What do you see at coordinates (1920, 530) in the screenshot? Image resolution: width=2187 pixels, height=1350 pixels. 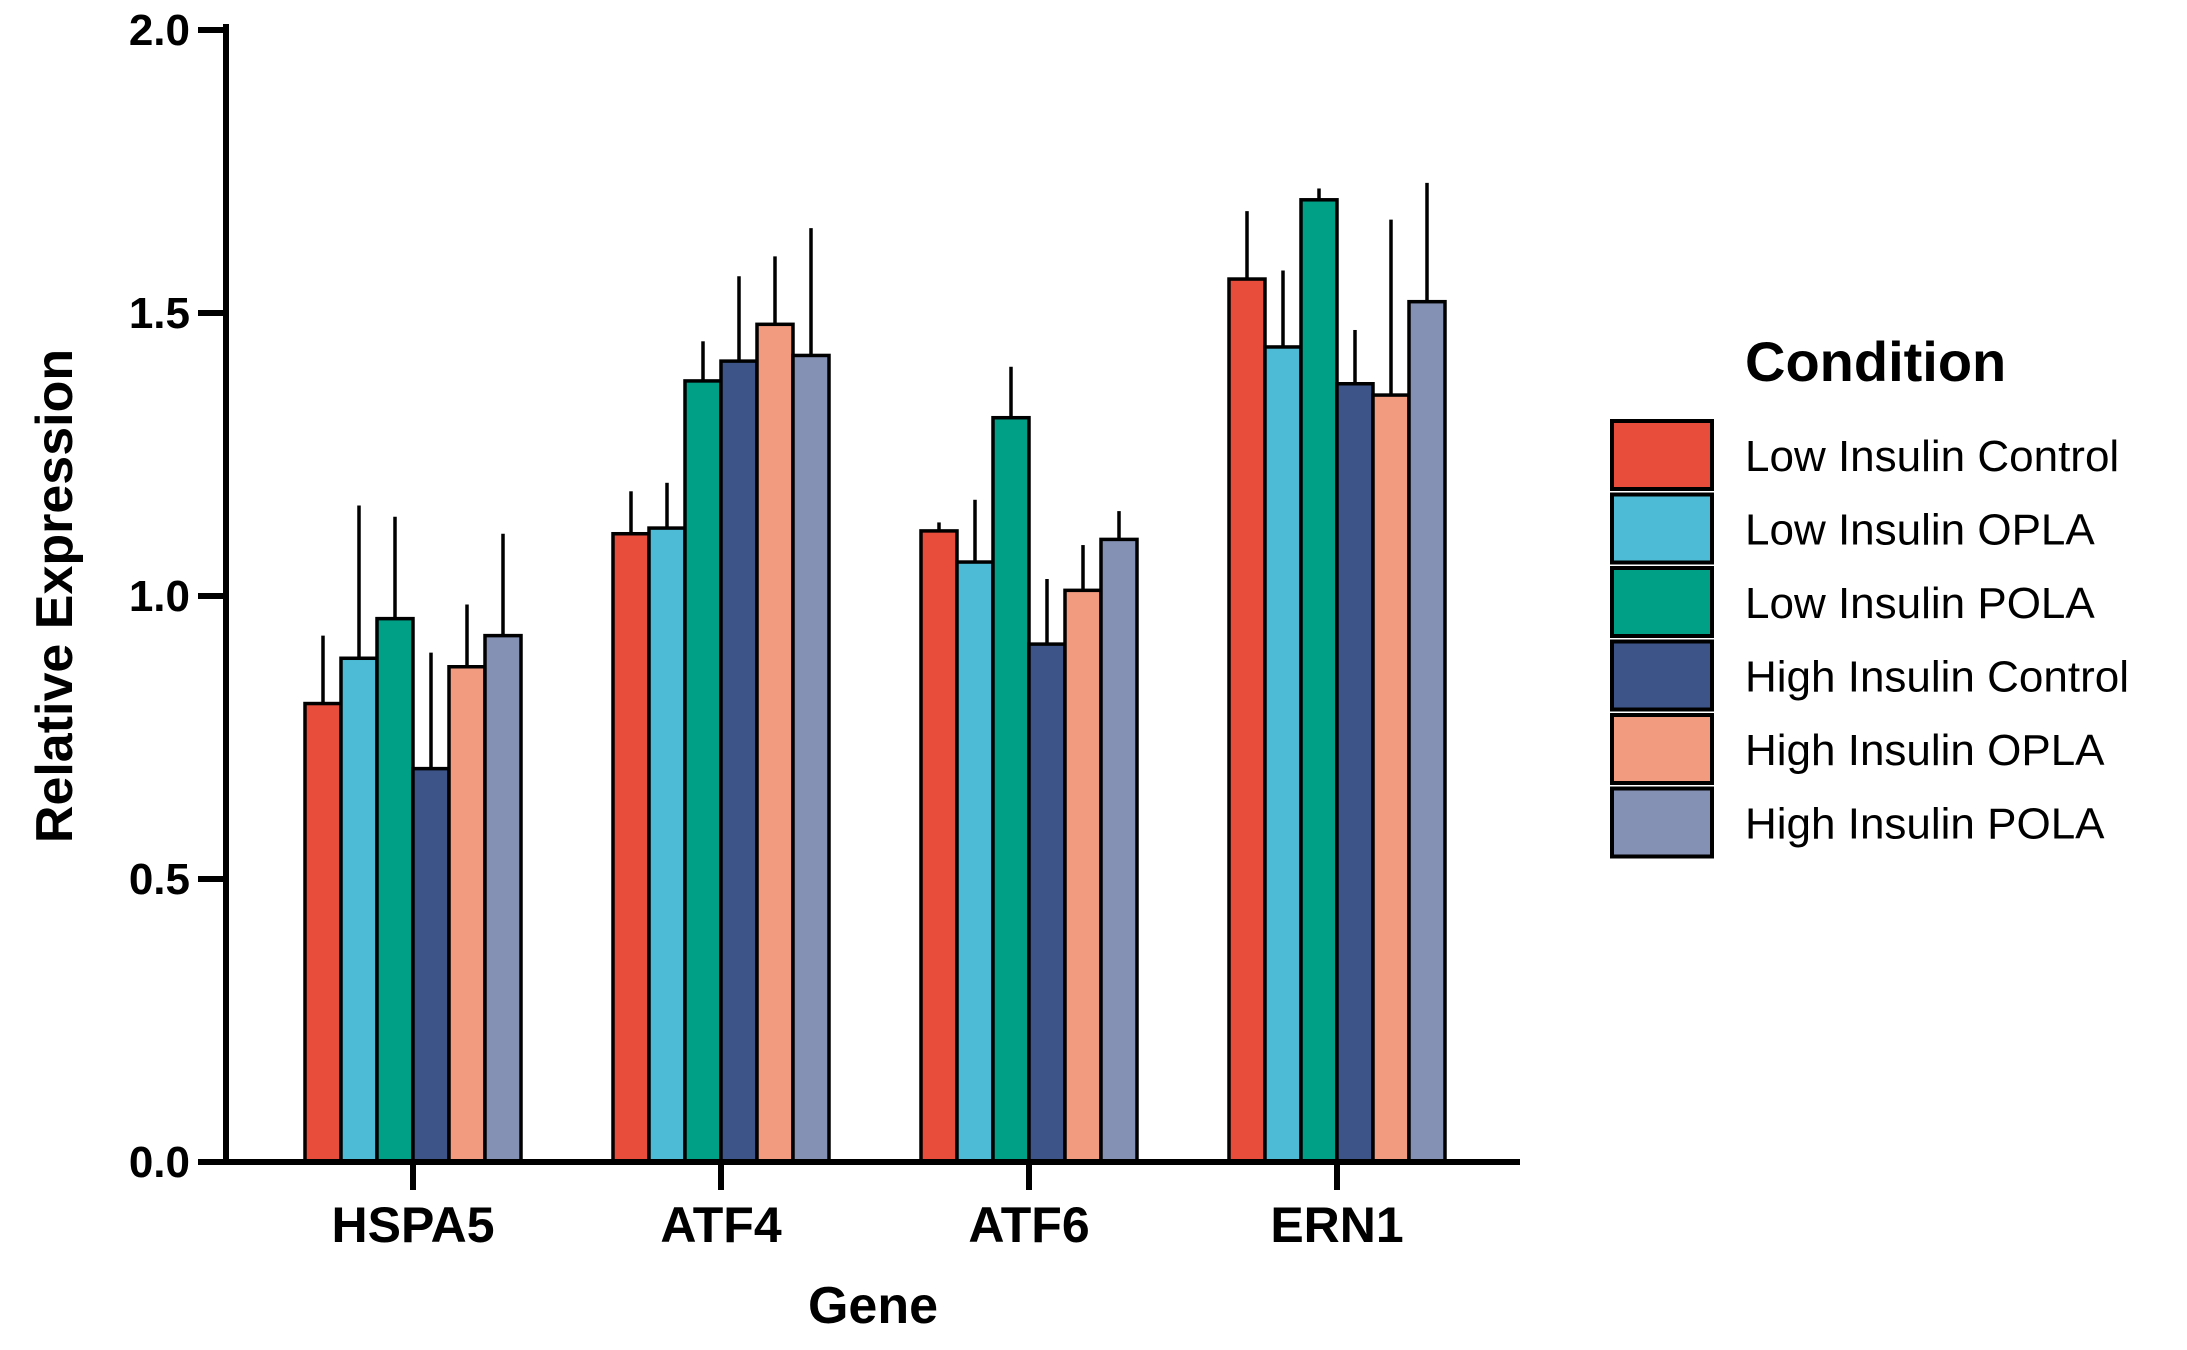 I see `legend-entry-label: Low Insulin OPLA` at bounding box center [1920, 530].